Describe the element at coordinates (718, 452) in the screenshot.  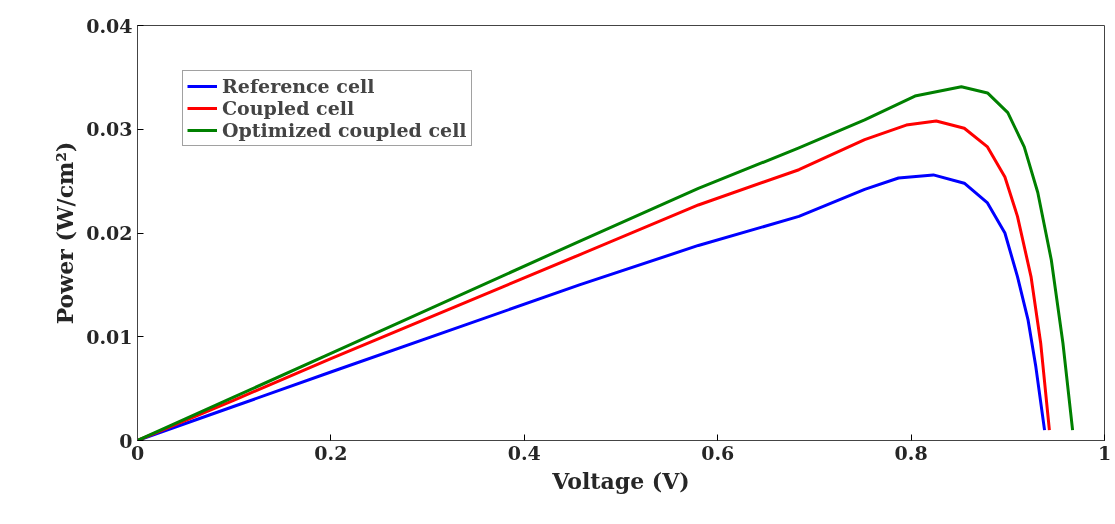
I see `x-tick-label: 0.6` at that location.